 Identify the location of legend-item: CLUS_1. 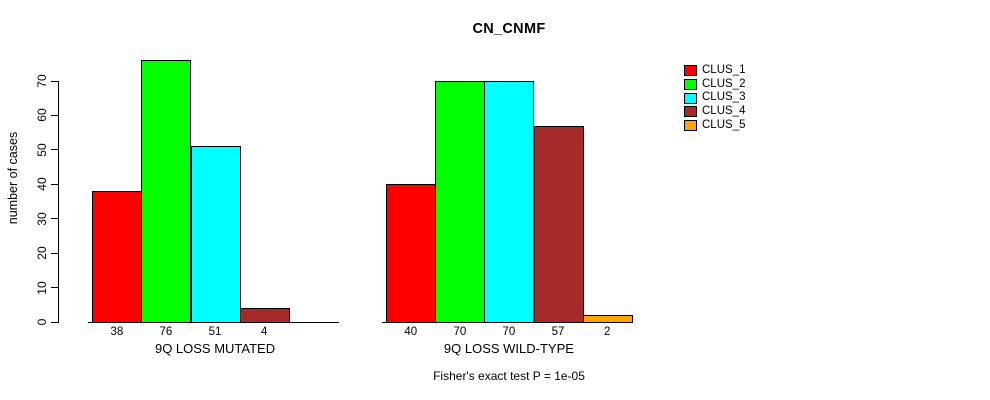
(714, 71).